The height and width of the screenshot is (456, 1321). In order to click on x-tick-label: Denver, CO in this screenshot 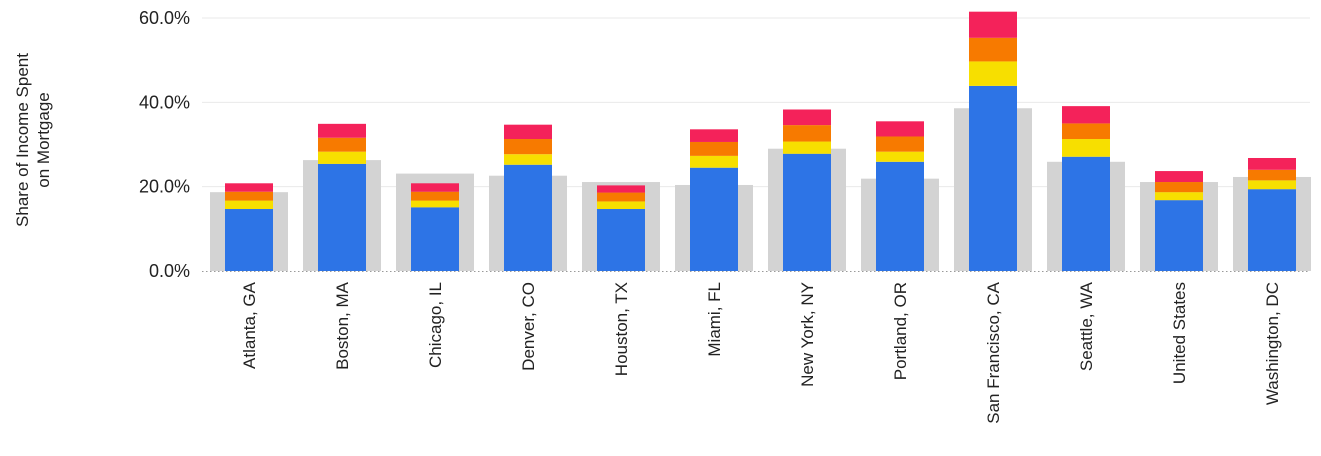, I will do `click(528, 326)`.